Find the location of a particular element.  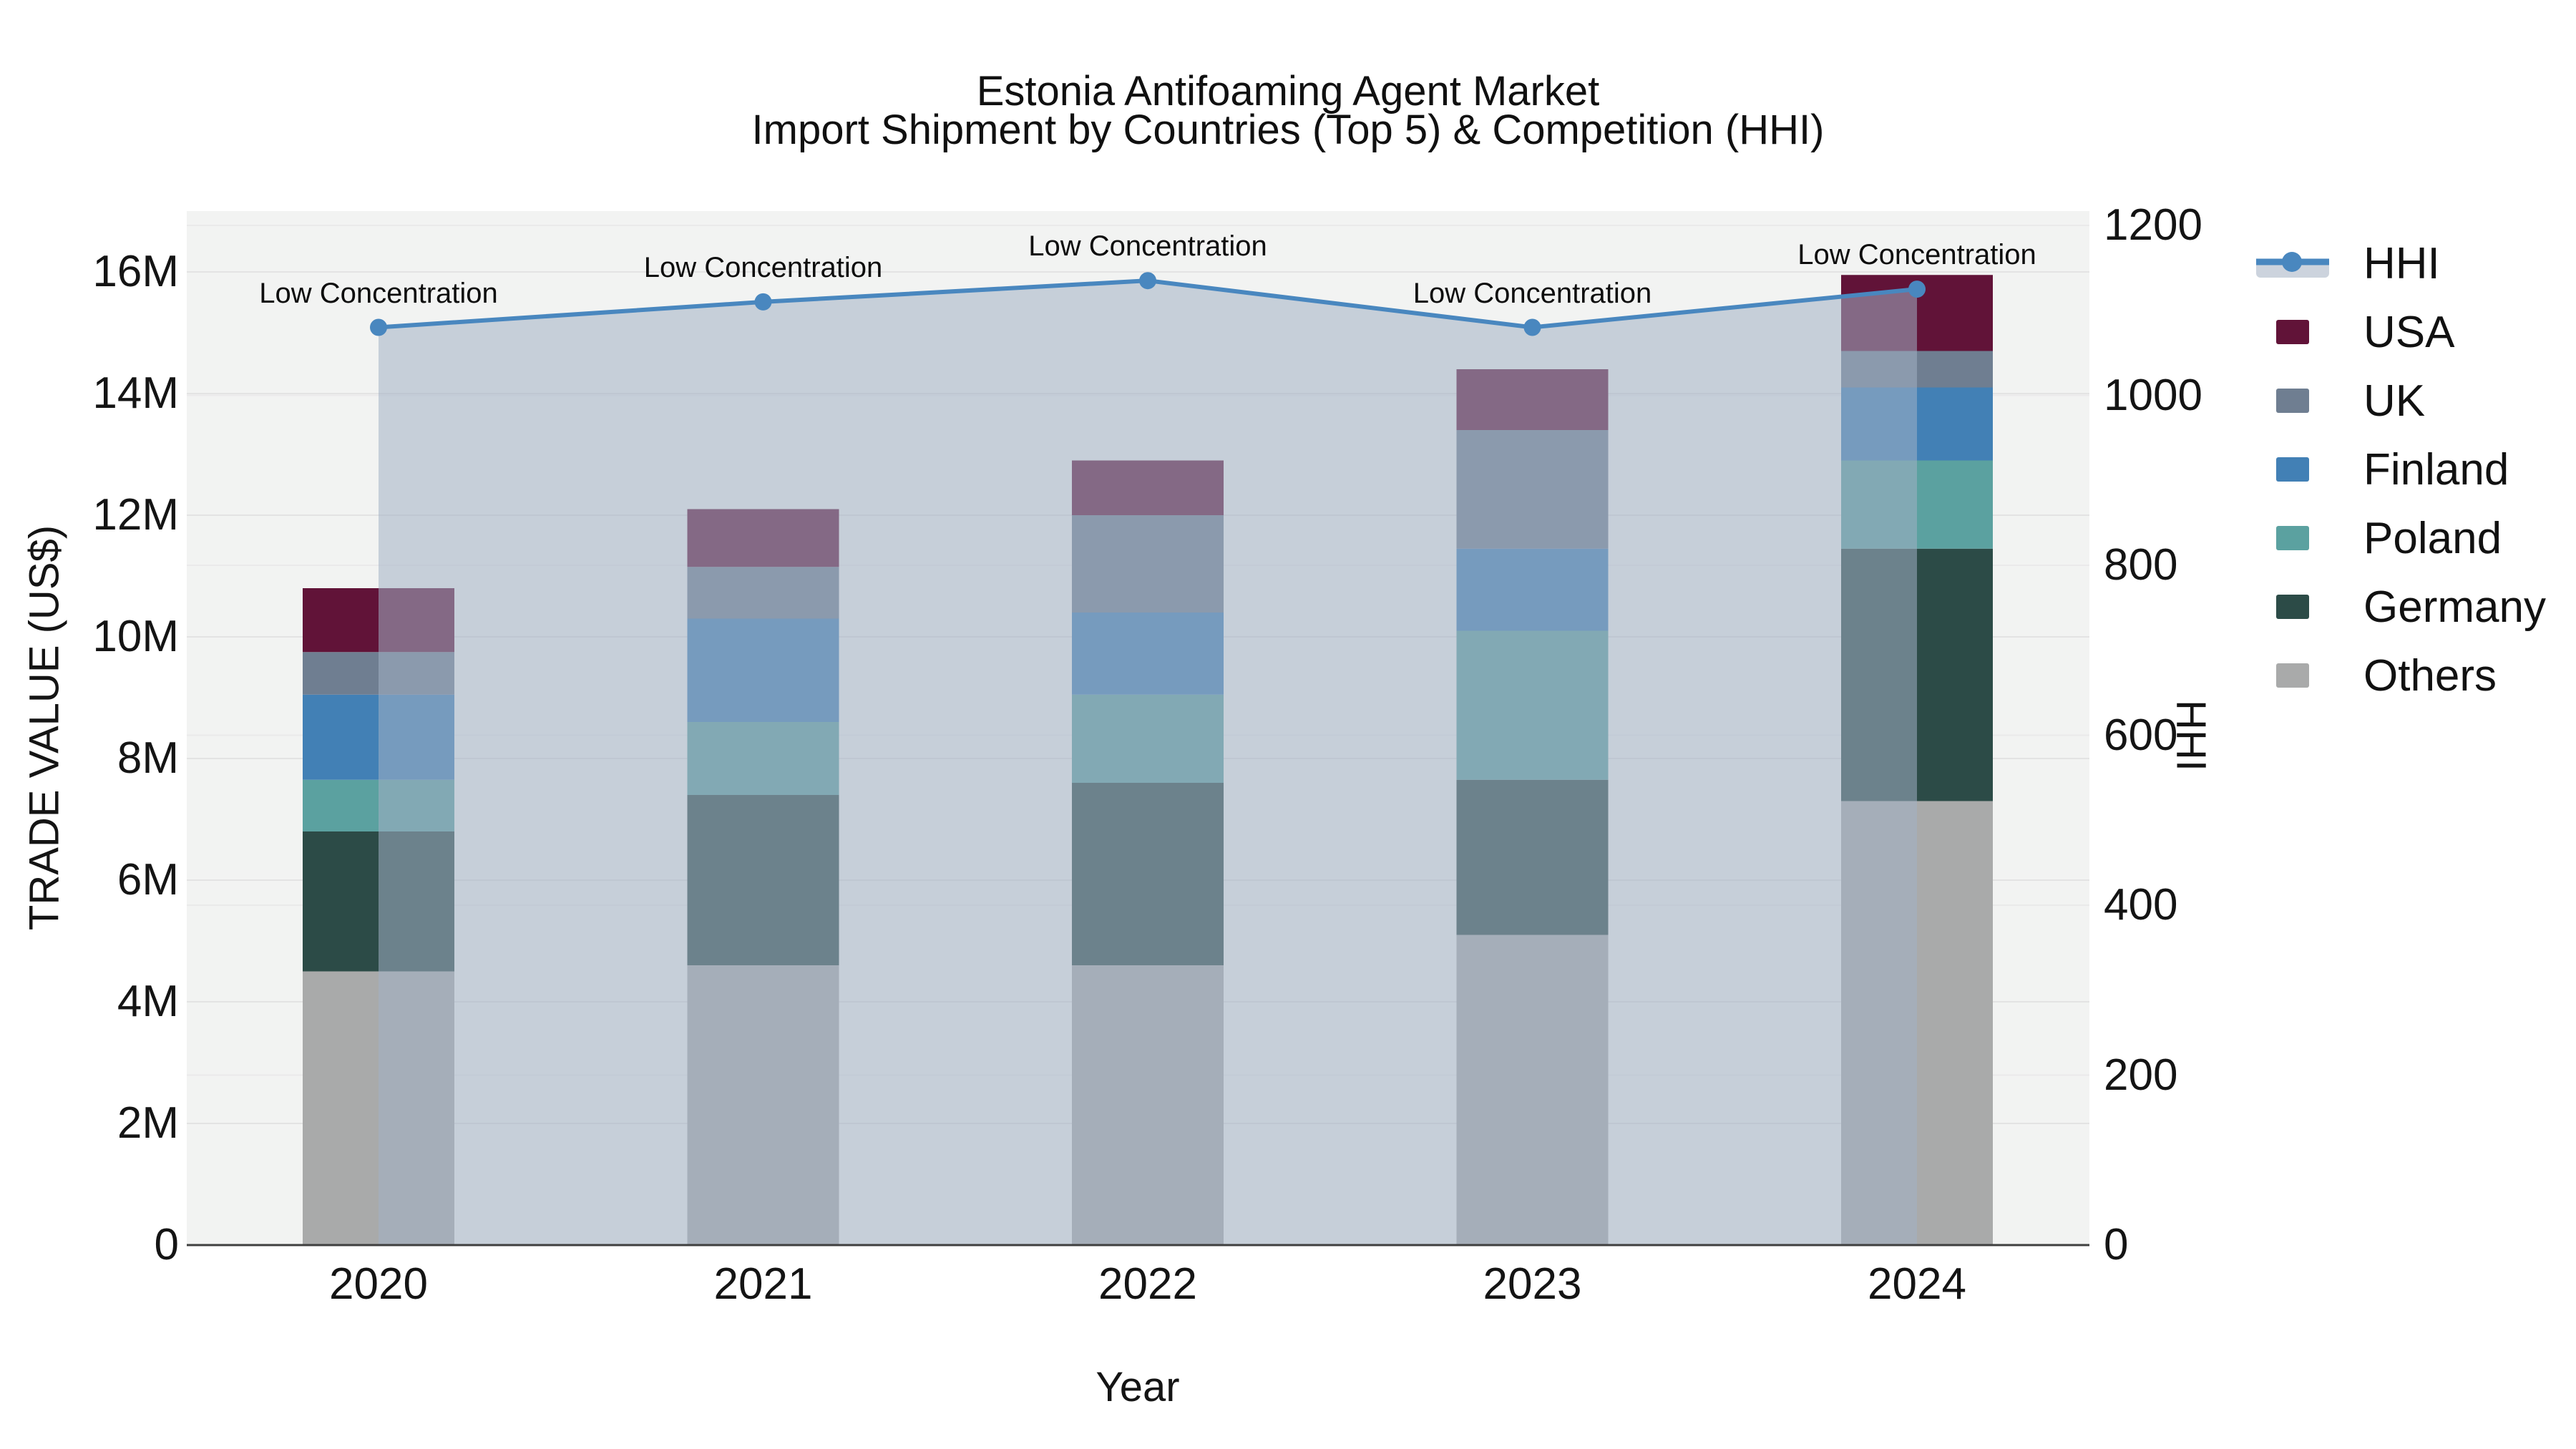

usa-swatch is located at coordinates (2292, 332).